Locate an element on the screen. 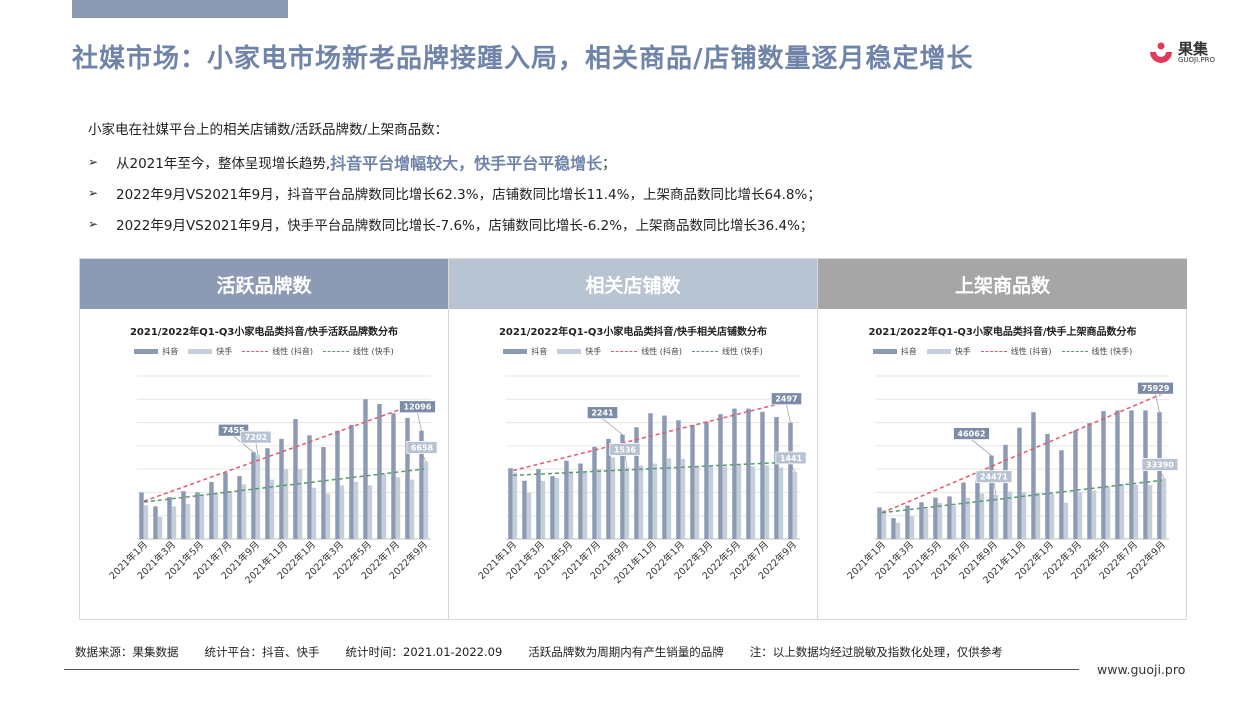 The width and height of the screenshot is (1250, 703). logo-text: 果集 is located at coordinates (1193, 49).